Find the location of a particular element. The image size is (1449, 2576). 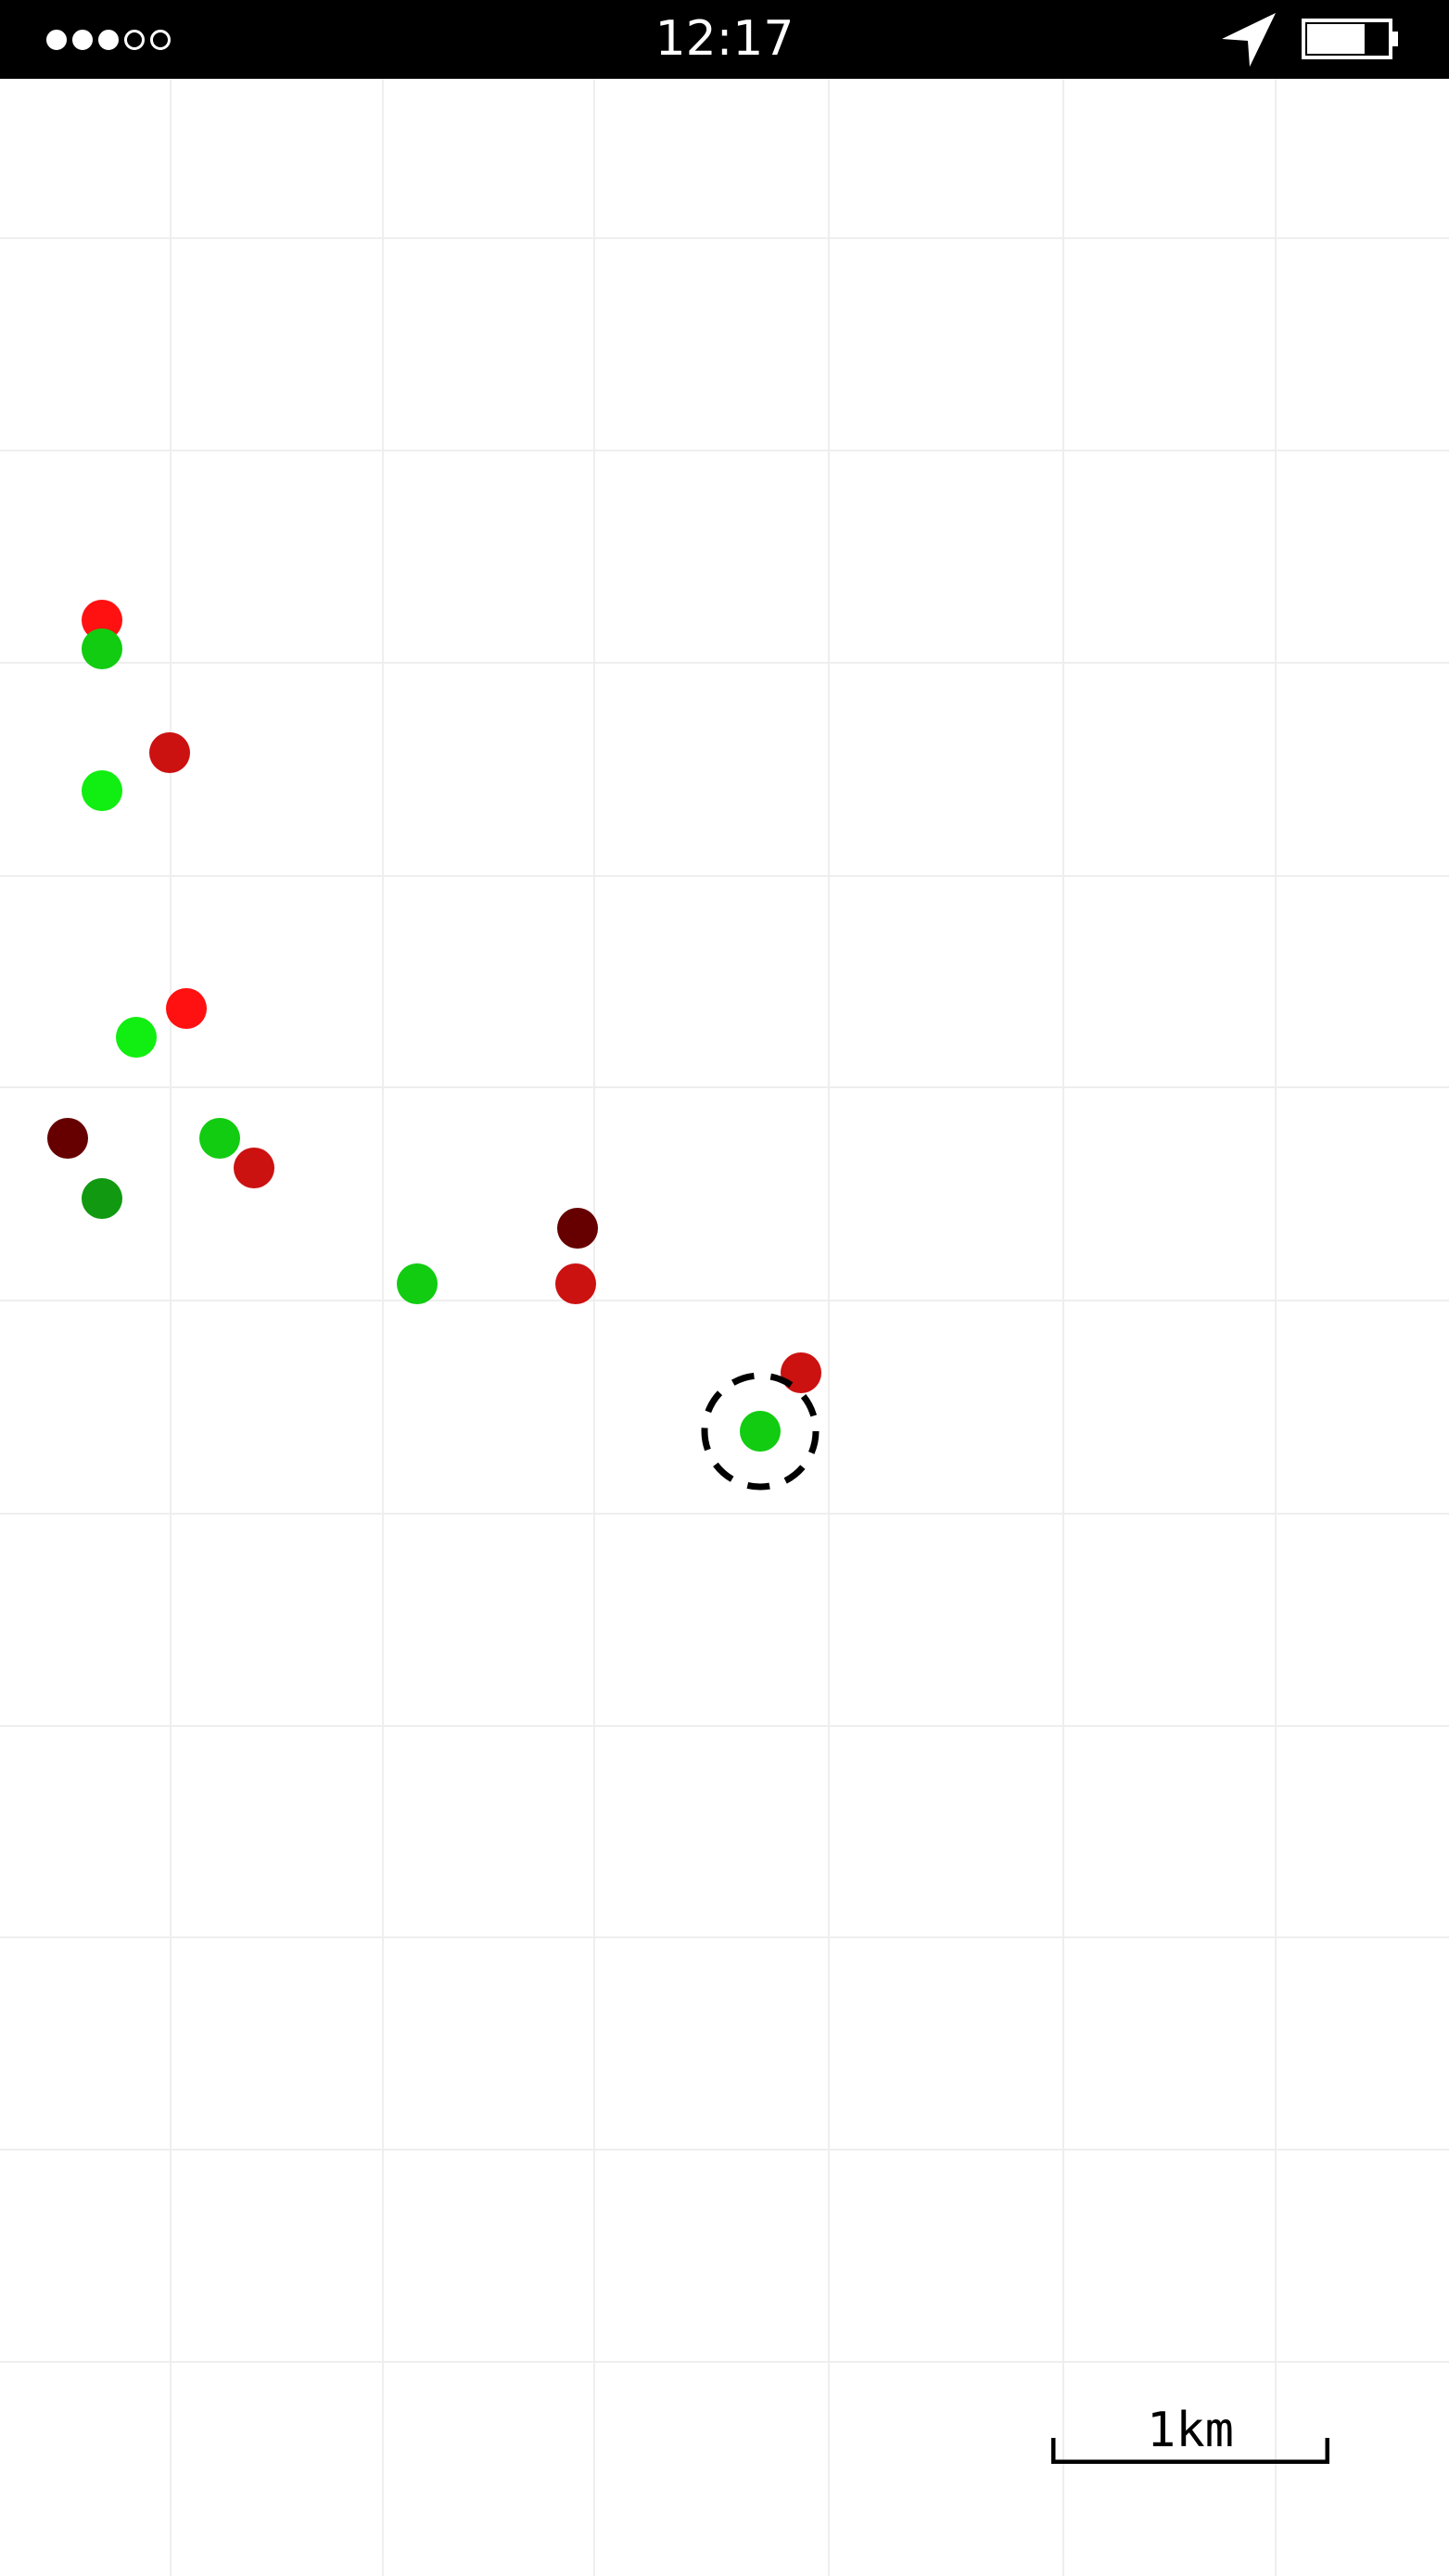

status-bar: 12:17 is located at coordinates (724, 39).